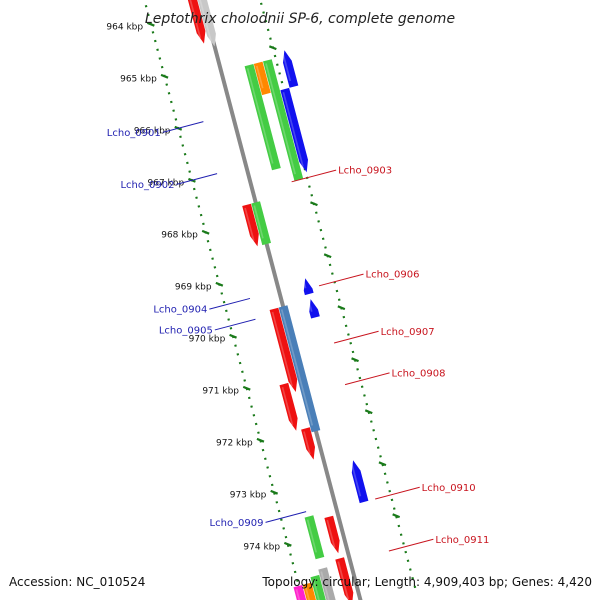 This screenshot has width=600, height=600. Describe the element at coordinates (220, 391) in the screenshot. I see `scale-tick-label: 971 kbp` at that location.